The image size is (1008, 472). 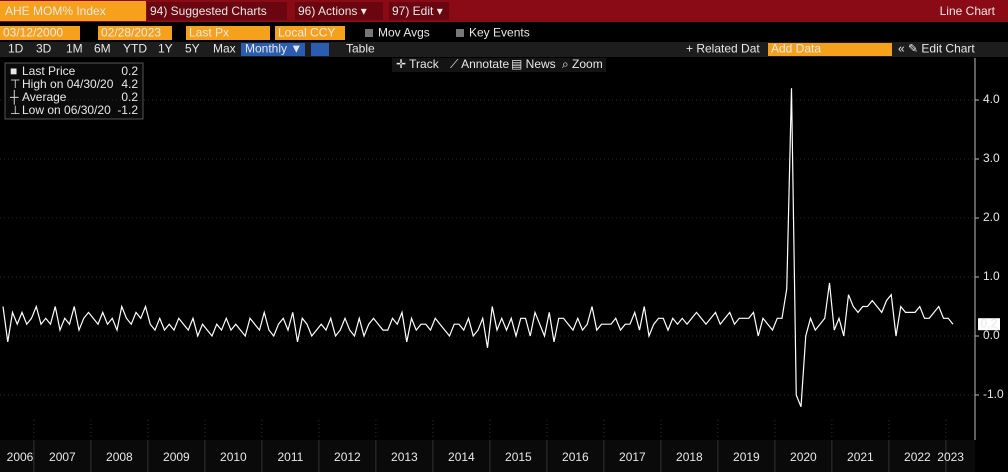 I want to click on toggle: Key Events, so click(x=499, y=33).